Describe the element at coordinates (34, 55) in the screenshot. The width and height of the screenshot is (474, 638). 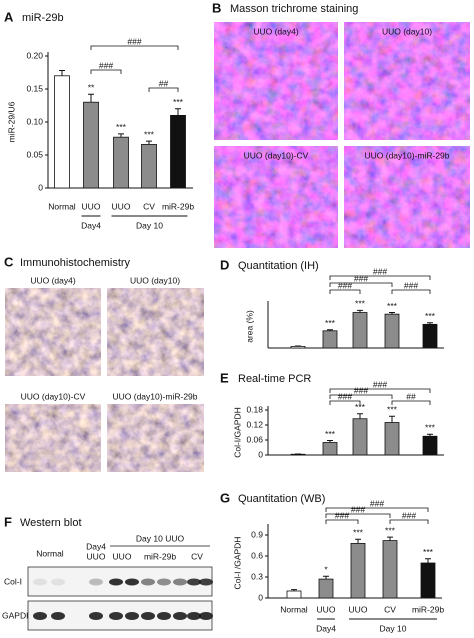
I see `y-tick-label: 0.20` at that location.